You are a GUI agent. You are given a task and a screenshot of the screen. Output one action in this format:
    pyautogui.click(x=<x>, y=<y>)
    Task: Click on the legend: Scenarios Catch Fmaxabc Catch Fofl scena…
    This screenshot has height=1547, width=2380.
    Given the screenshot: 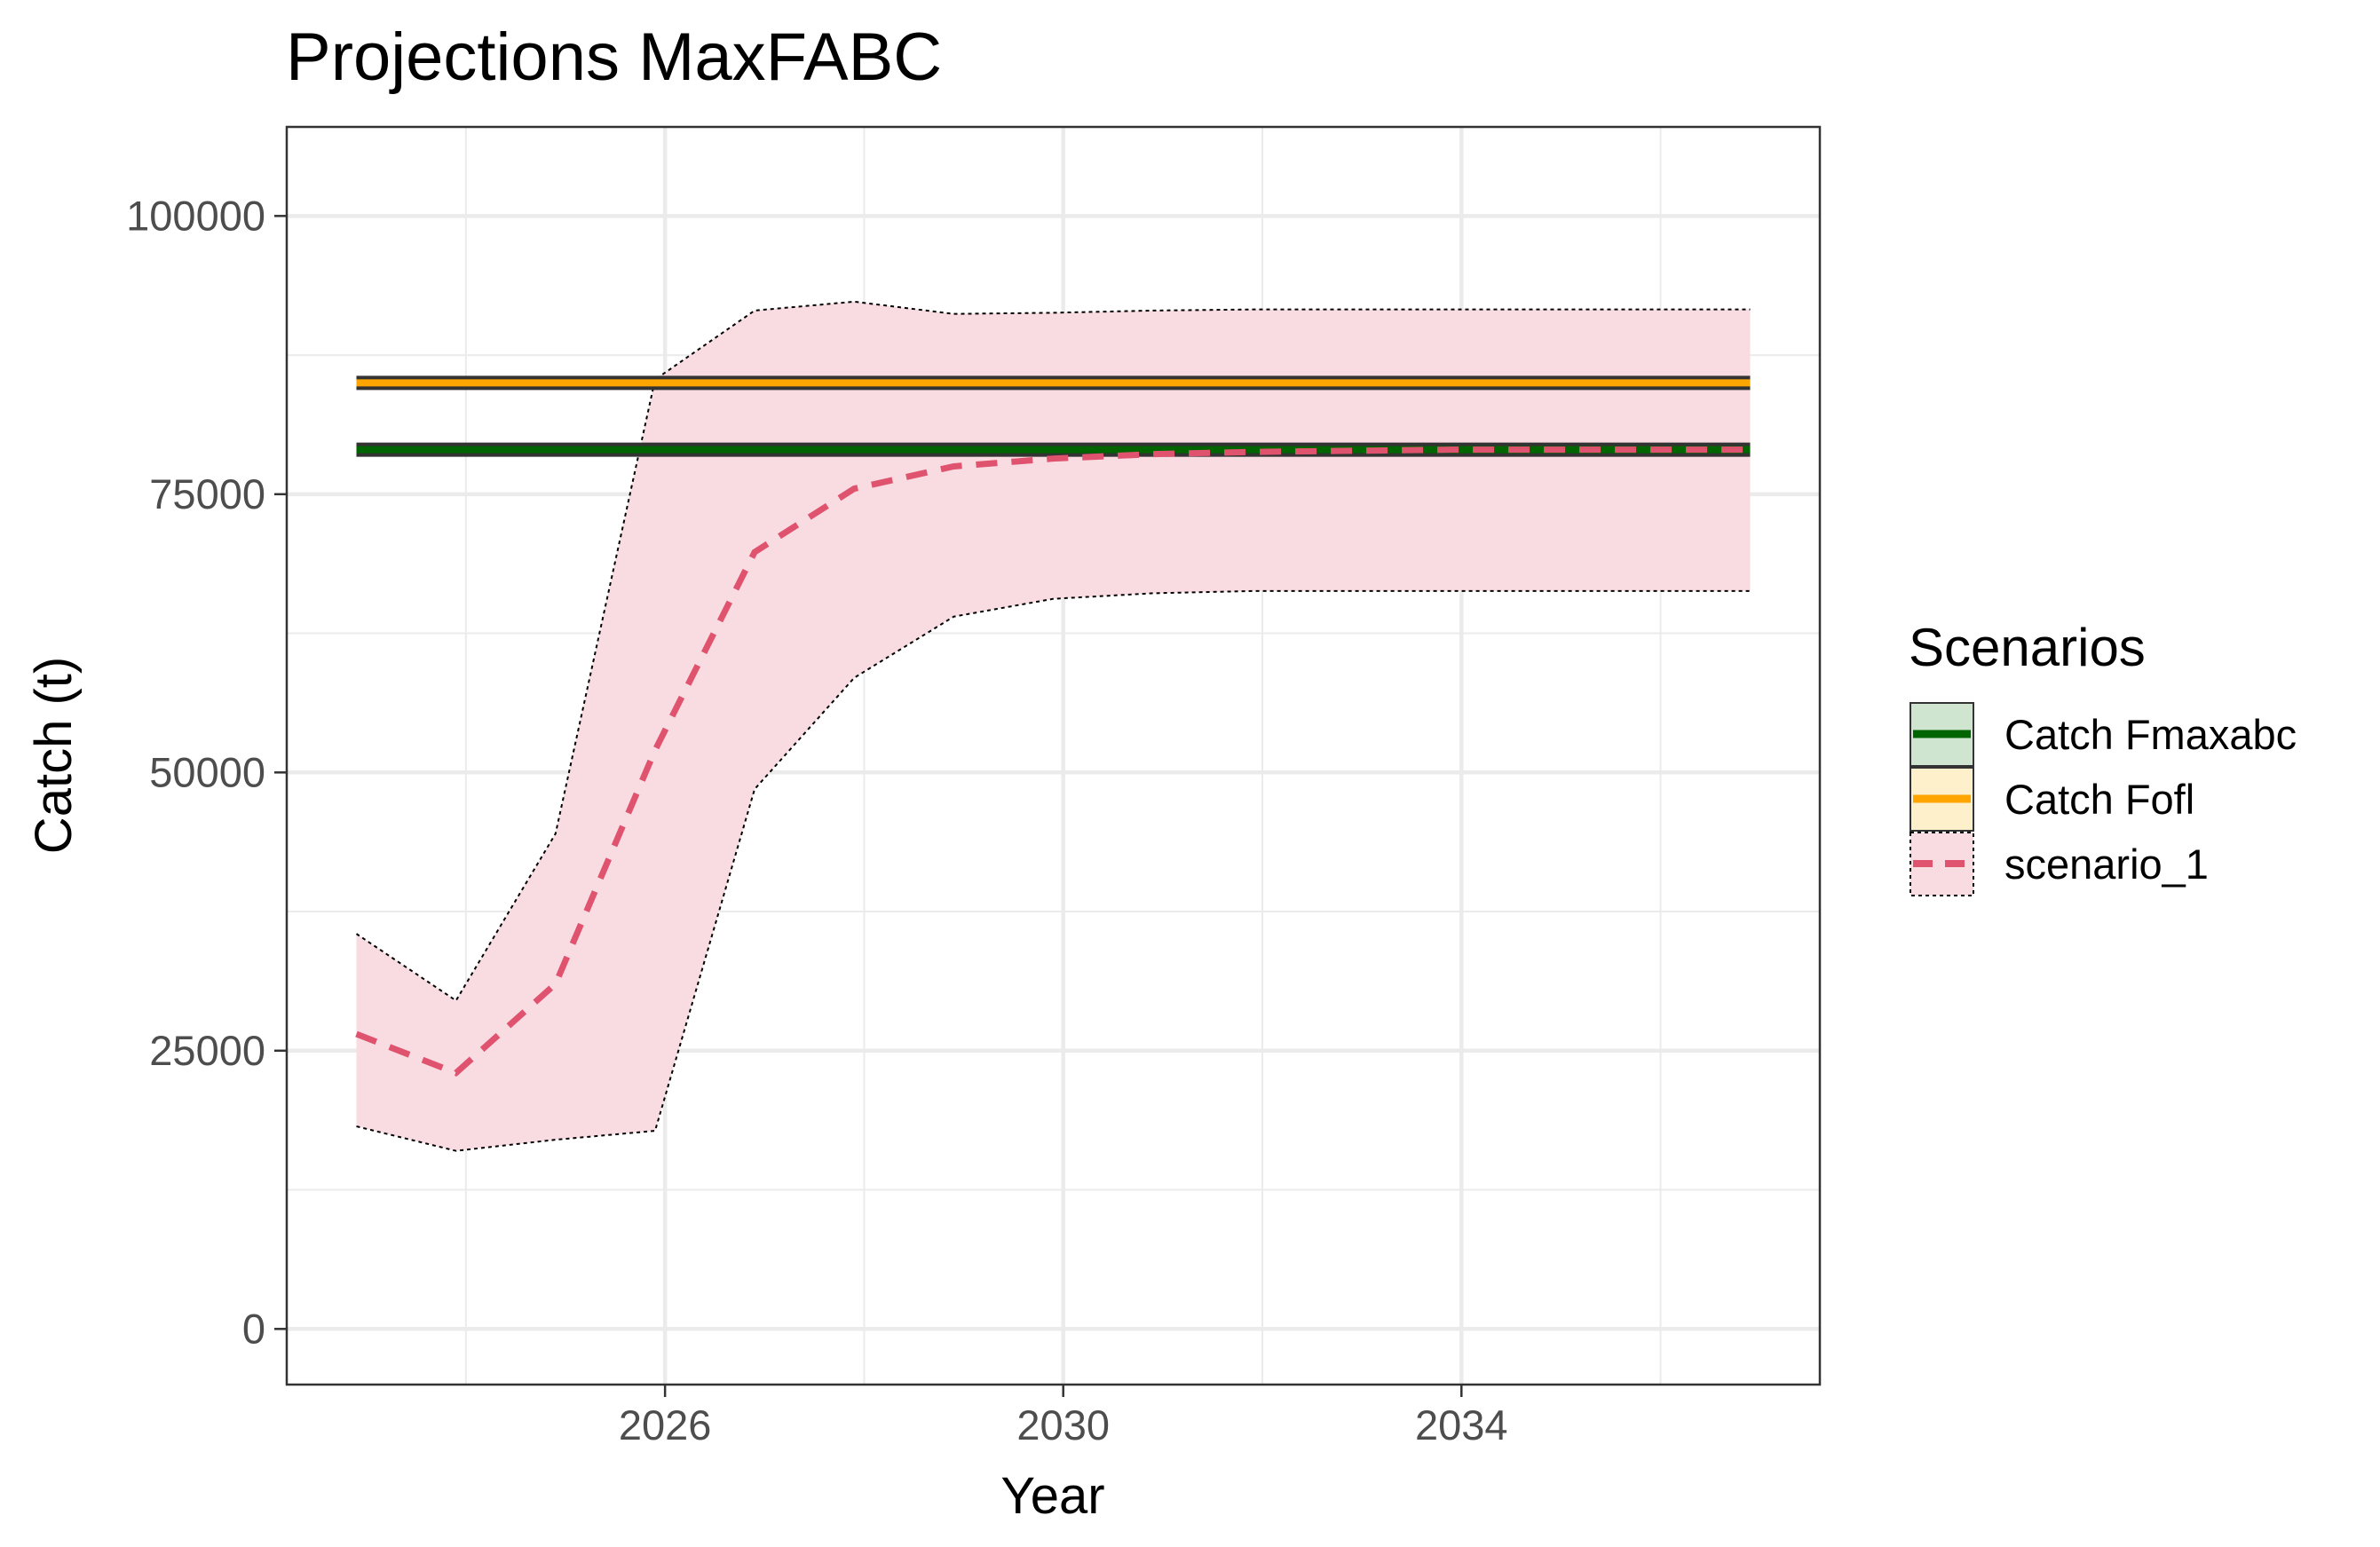 What is the action you would take?
    pyautogui.click(x=2103, y=757)
    